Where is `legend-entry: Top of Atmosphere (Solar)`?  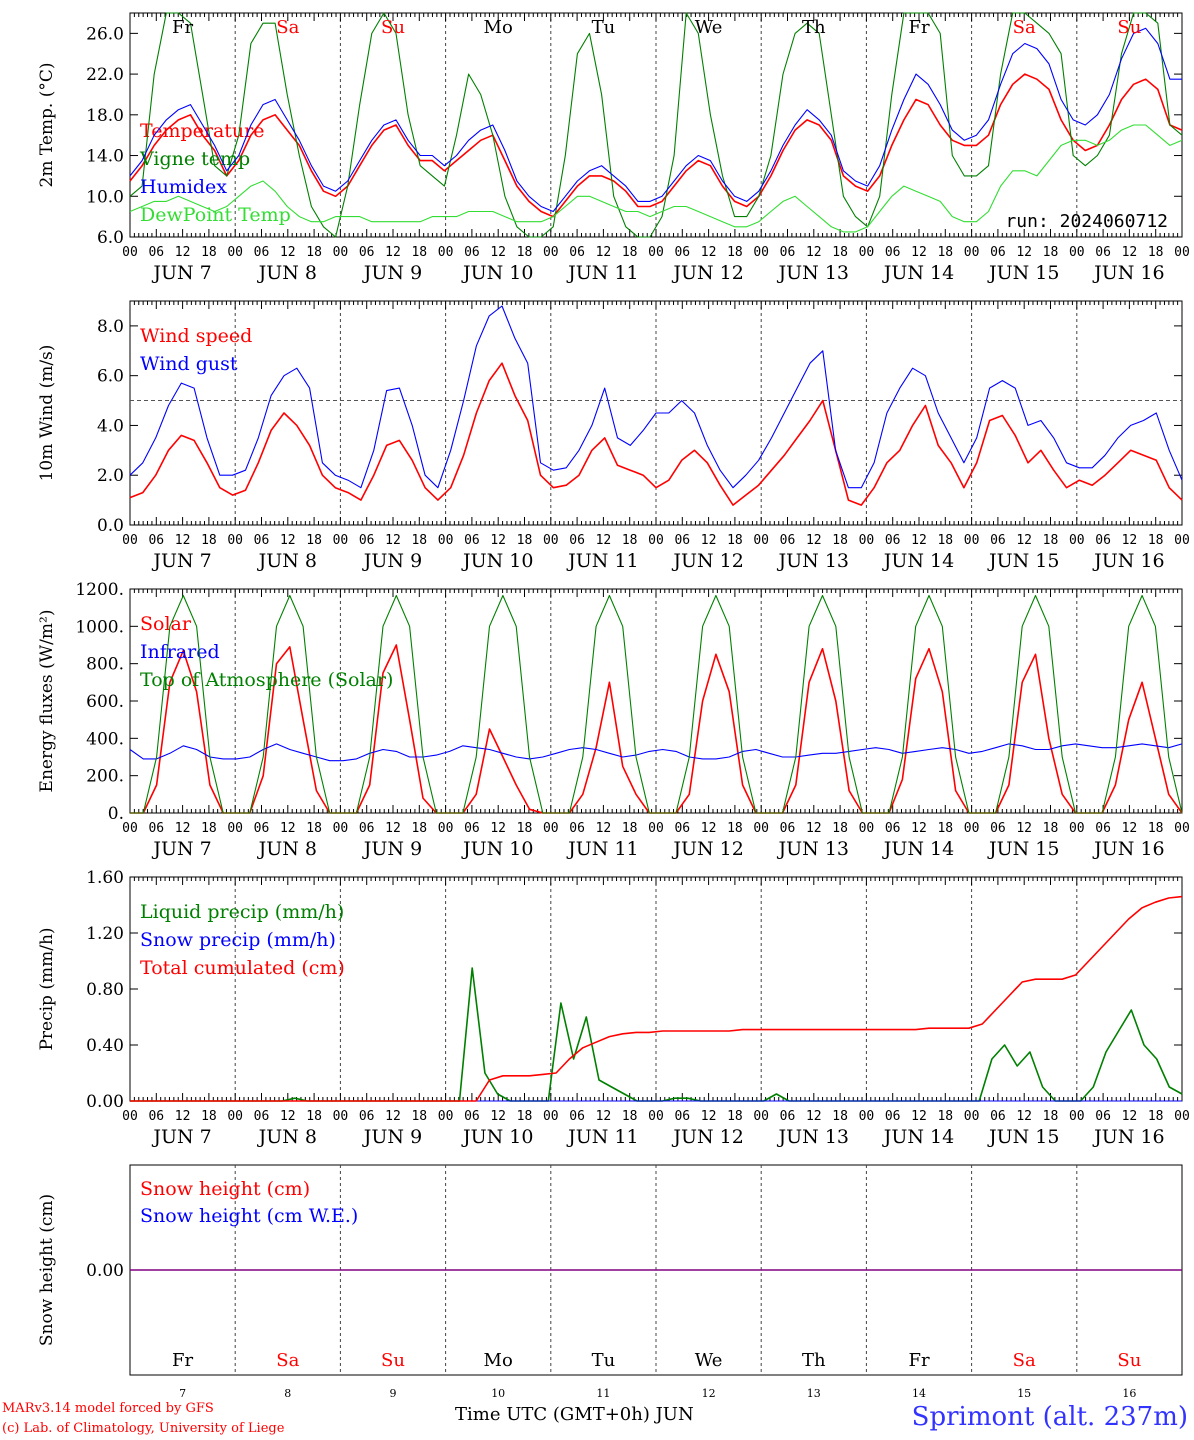 legend-entry: Top of Atmosphere (Solar) is located at coordinates (266, 680).